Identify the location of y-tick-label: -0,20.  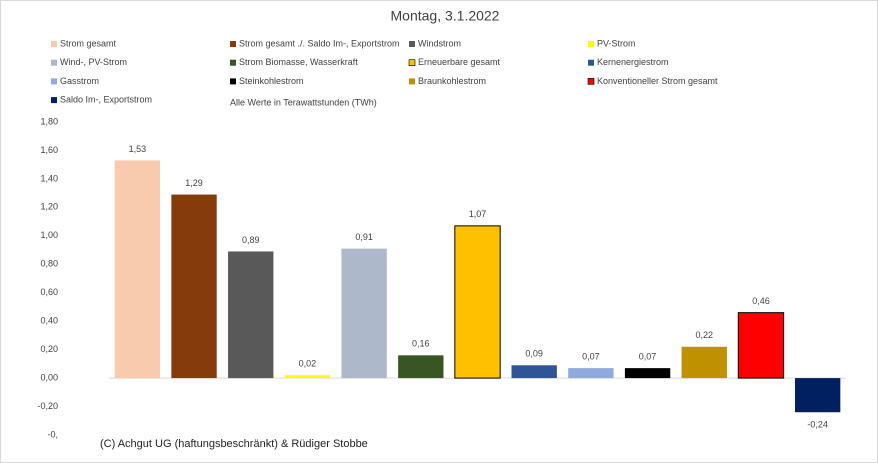
(47, 406).